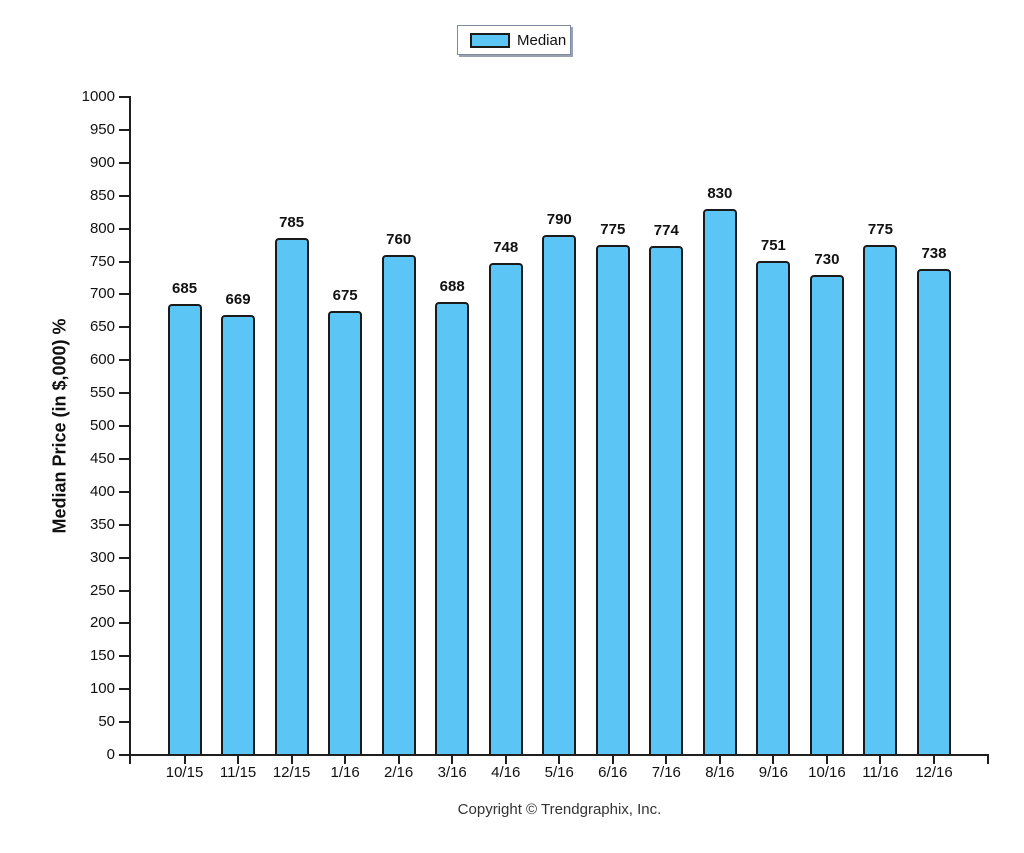 Image resolution: width=1024 pixels, height=853 pixels. I want to click on x-tick-label: 12/16, so click(934, 772).